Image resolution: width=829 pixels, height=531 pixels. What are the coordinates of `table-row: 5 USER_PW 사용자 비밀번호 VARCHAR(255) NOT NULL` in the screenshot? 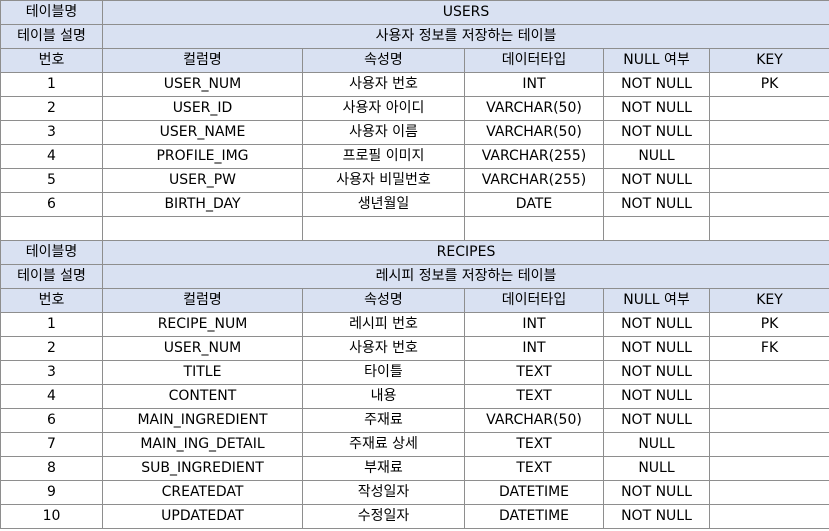 It's located at (414, 180).